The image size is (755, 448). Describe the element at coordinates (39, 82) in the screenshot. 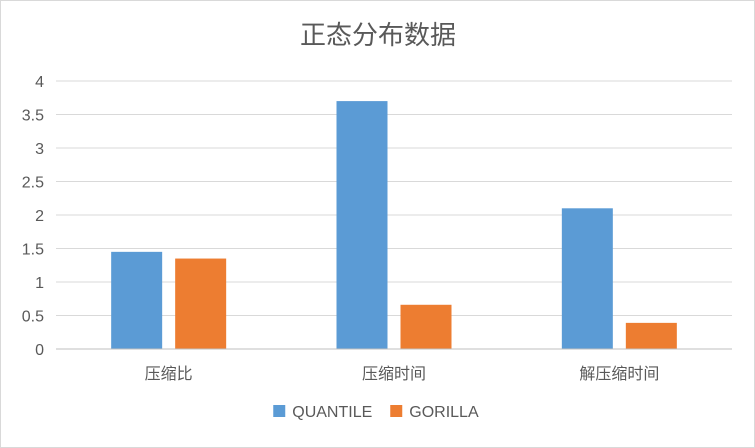

I see `y-tick-label: 4` at that location.